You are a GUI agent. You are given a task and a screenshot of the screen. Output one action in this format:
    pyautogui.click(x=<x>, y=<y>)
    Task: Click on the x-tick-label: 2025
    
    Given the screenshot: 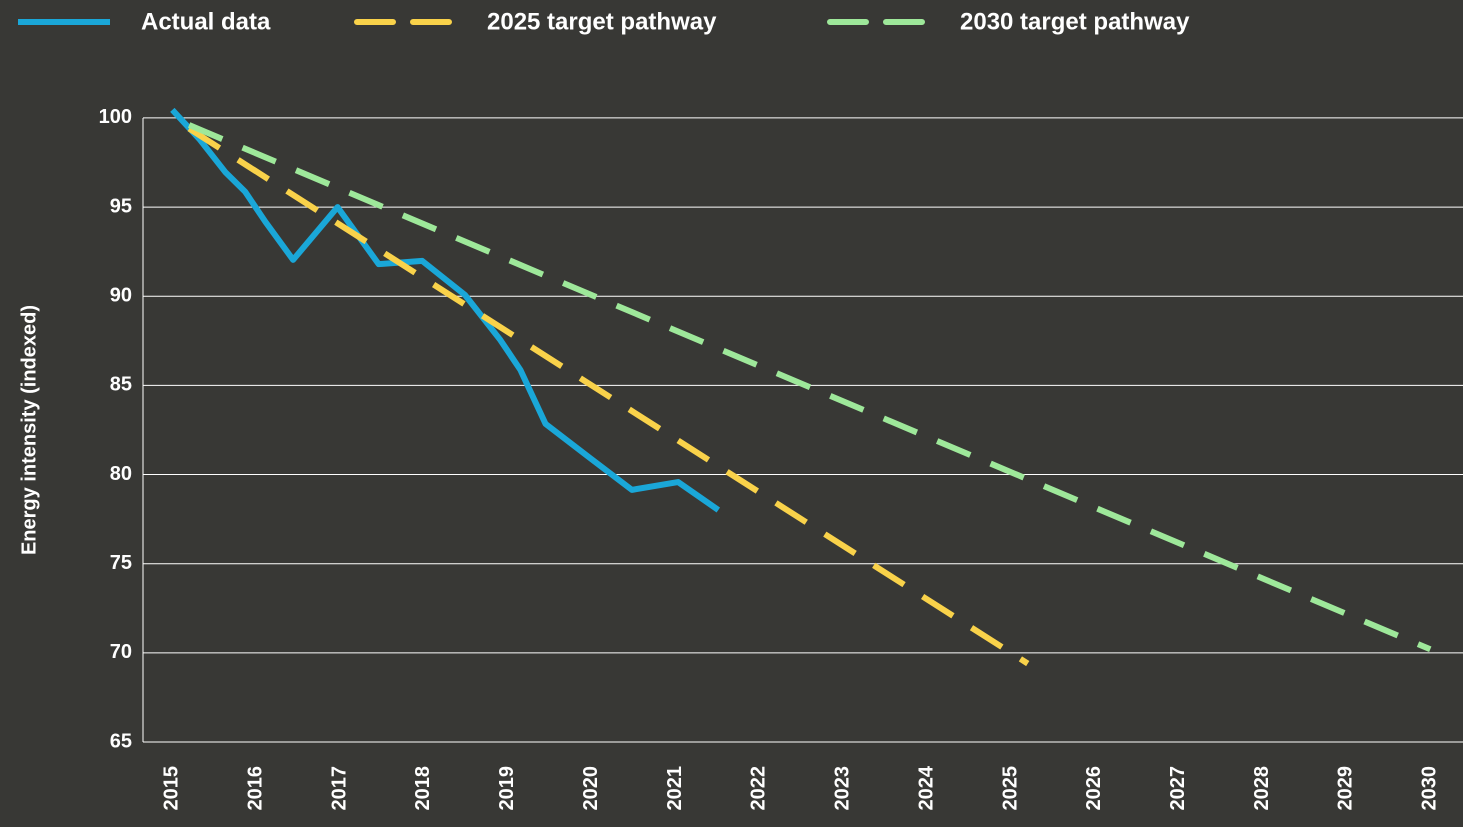 What is the action you would take?
    pyautogui.click(x=1010, y=788)
    